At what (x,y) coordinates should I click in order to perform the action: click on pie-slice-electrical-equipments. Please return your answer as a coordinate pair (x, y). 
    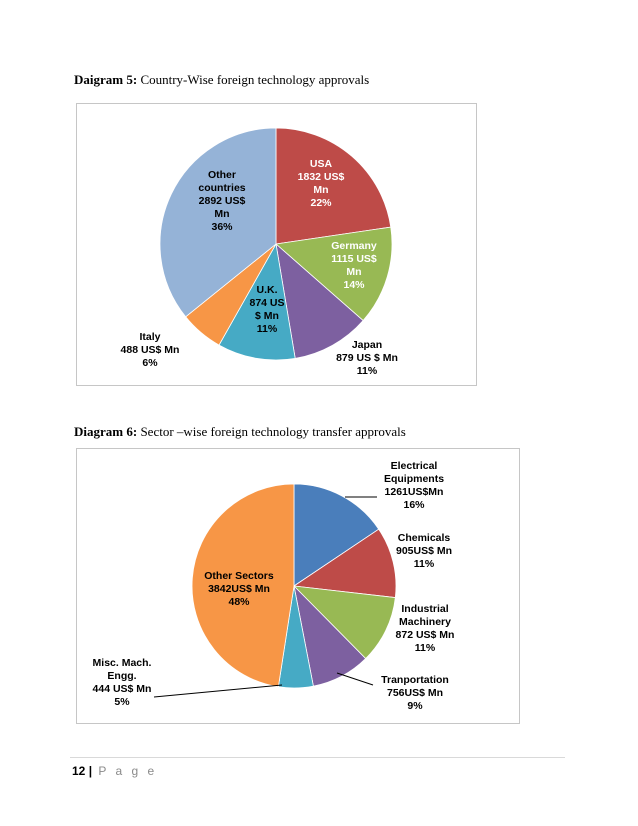
    Looking at the image, I should click on (336, 535).